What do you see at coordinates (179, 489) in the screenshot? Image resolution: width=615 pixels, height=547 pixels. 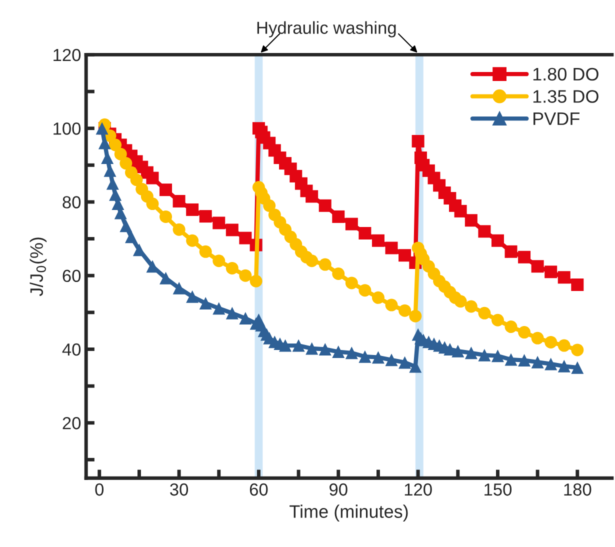 I see `x-tick-label: 30` at bounding box center [179, 489].